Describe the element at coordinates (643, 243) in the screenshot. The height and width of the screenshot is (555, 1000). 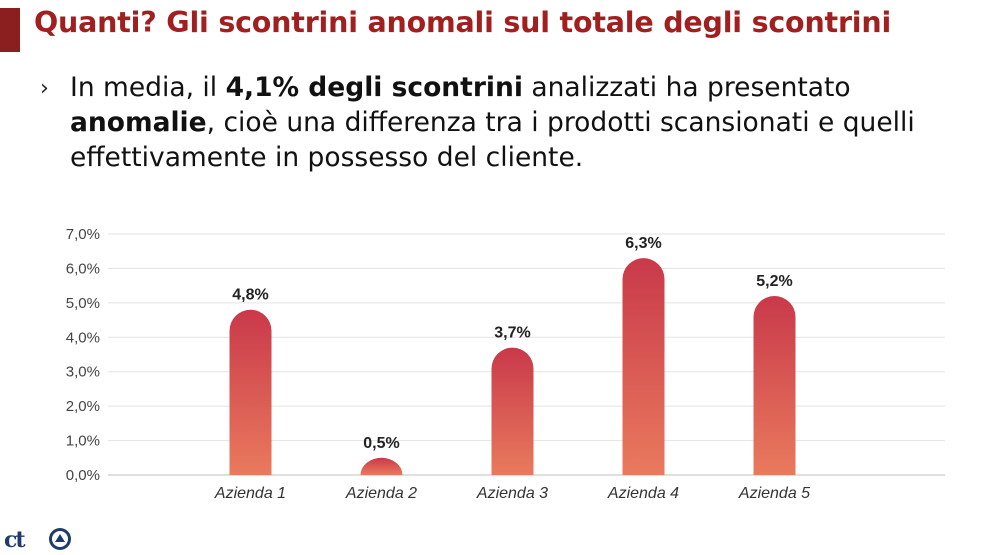
I see `data-label: 6,3%` at that location.